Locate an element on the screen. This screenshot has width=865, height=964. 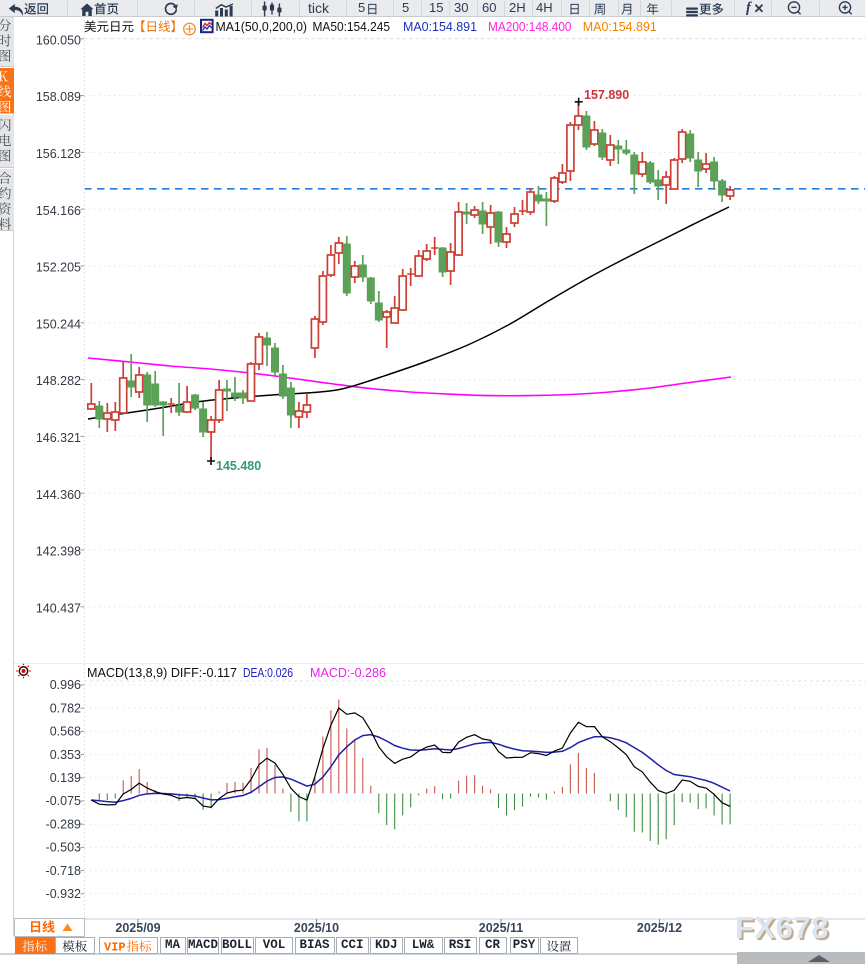
svg-text: 145.480 is located at coordinates (238, 466).